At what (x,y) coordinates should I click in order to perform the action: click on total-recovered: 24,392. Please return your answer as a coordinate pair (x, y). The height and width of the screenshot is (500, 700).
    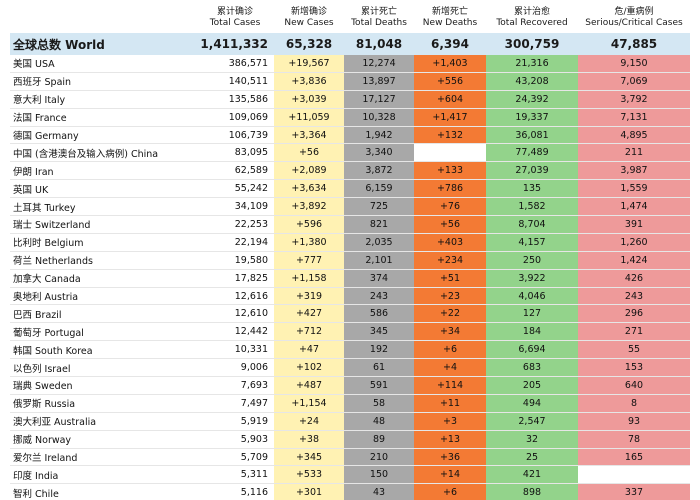
    Looking at the image, I should click on (532, 99).